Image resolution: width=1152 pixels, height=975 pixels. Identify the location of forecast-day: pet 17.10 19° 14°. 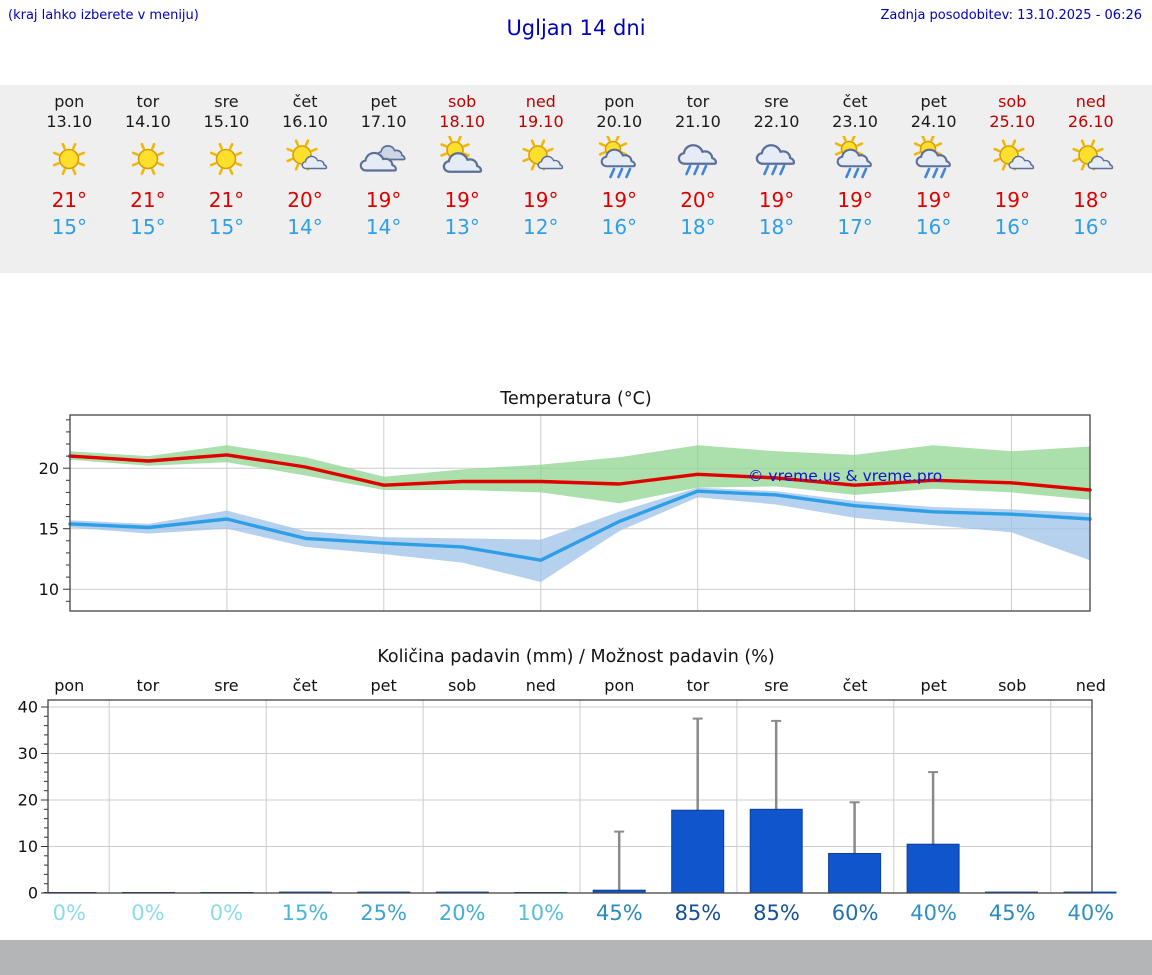
(383, 179).